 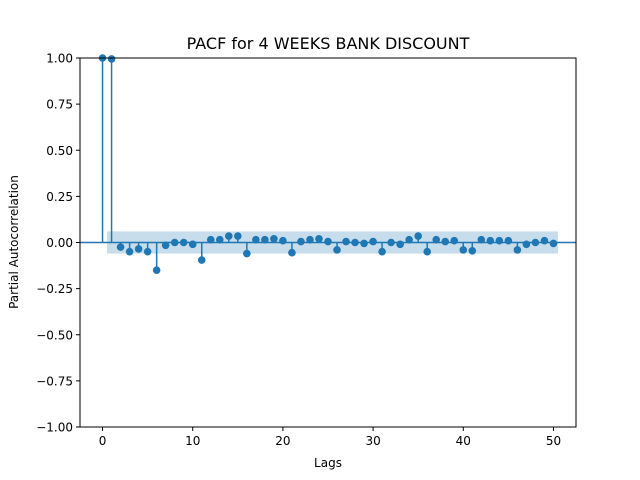 I want to click on y-tick-label: −1.00, so click(x=54, y=428).